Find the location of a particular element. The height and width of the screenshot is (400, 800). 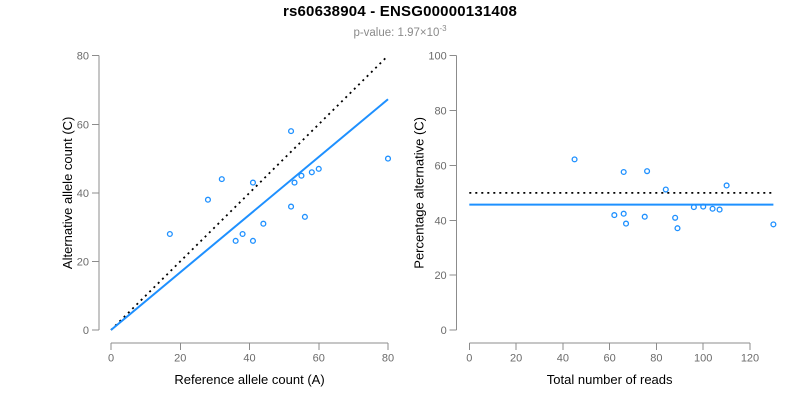

x-tick-label: 120 is located at coordinates (750, 359).